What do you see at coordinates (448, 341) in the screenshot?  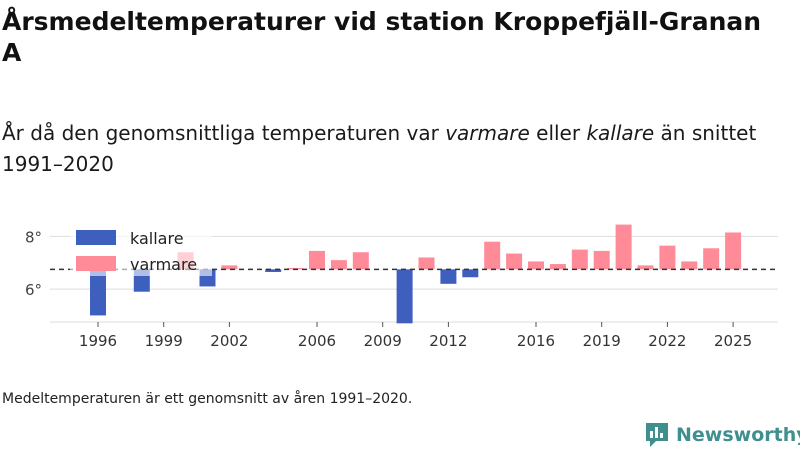 I see `x-tick-label: 2012` at bounding box center [448, 341].